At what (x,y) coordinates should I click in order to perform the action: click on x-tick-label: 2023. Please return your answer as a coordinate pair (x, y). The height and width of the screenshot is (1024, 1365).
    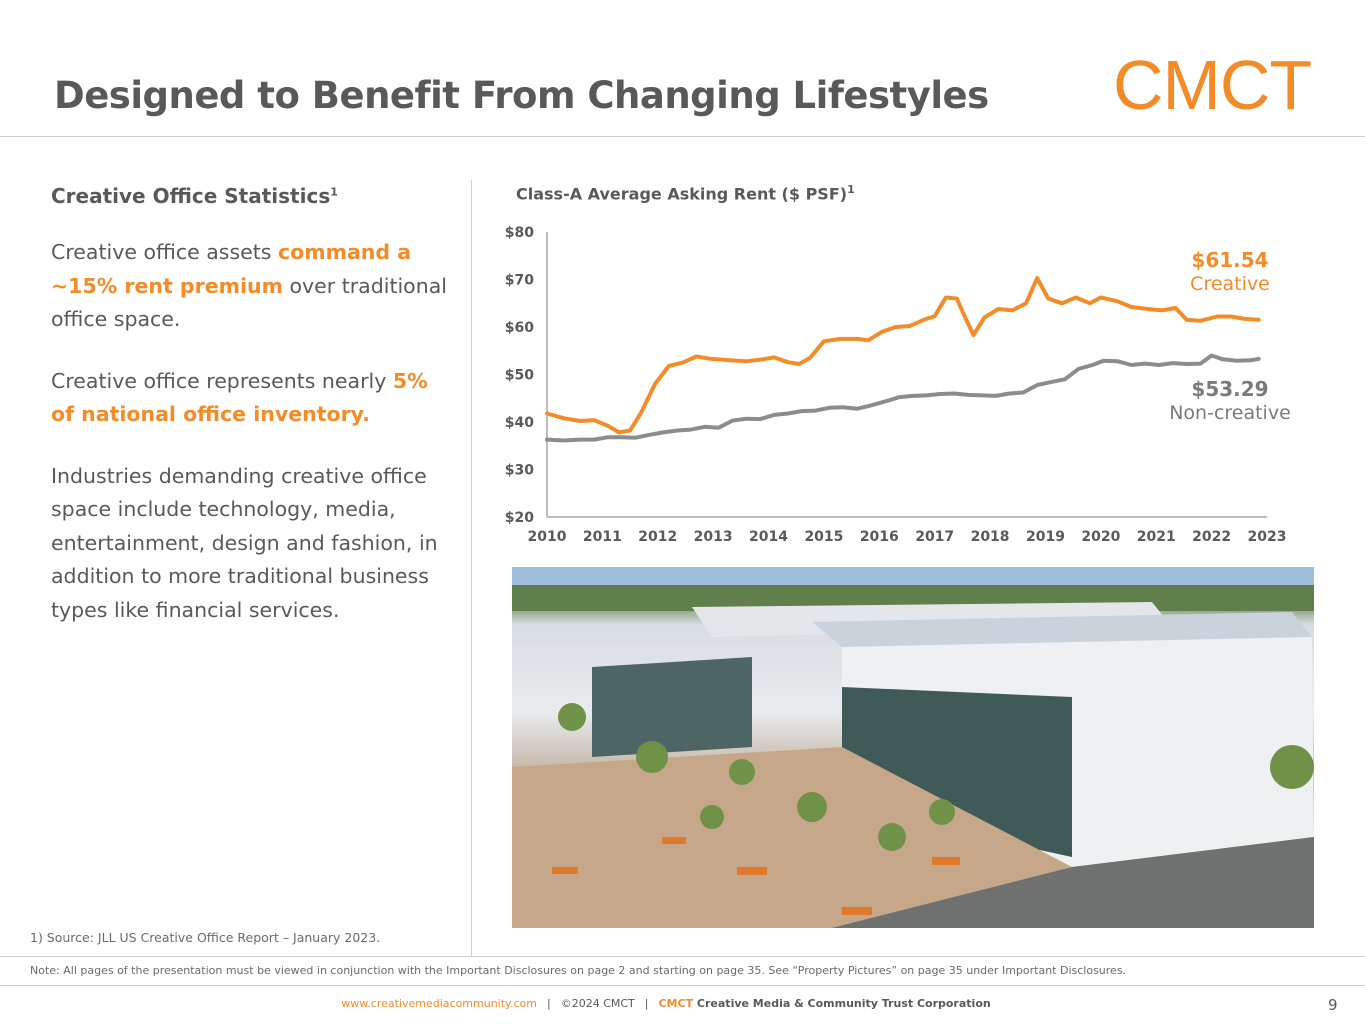
    Looking at the image, I should click on (1267, 537).